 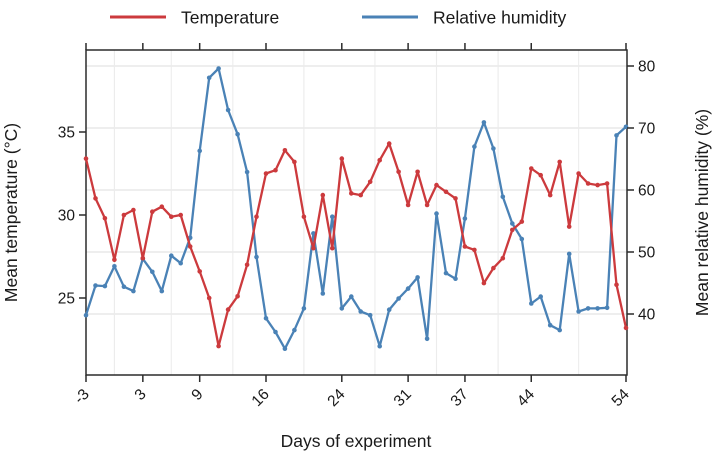 I want to click on legend-label-temperature: Temperature, so click(x=230, y=18).